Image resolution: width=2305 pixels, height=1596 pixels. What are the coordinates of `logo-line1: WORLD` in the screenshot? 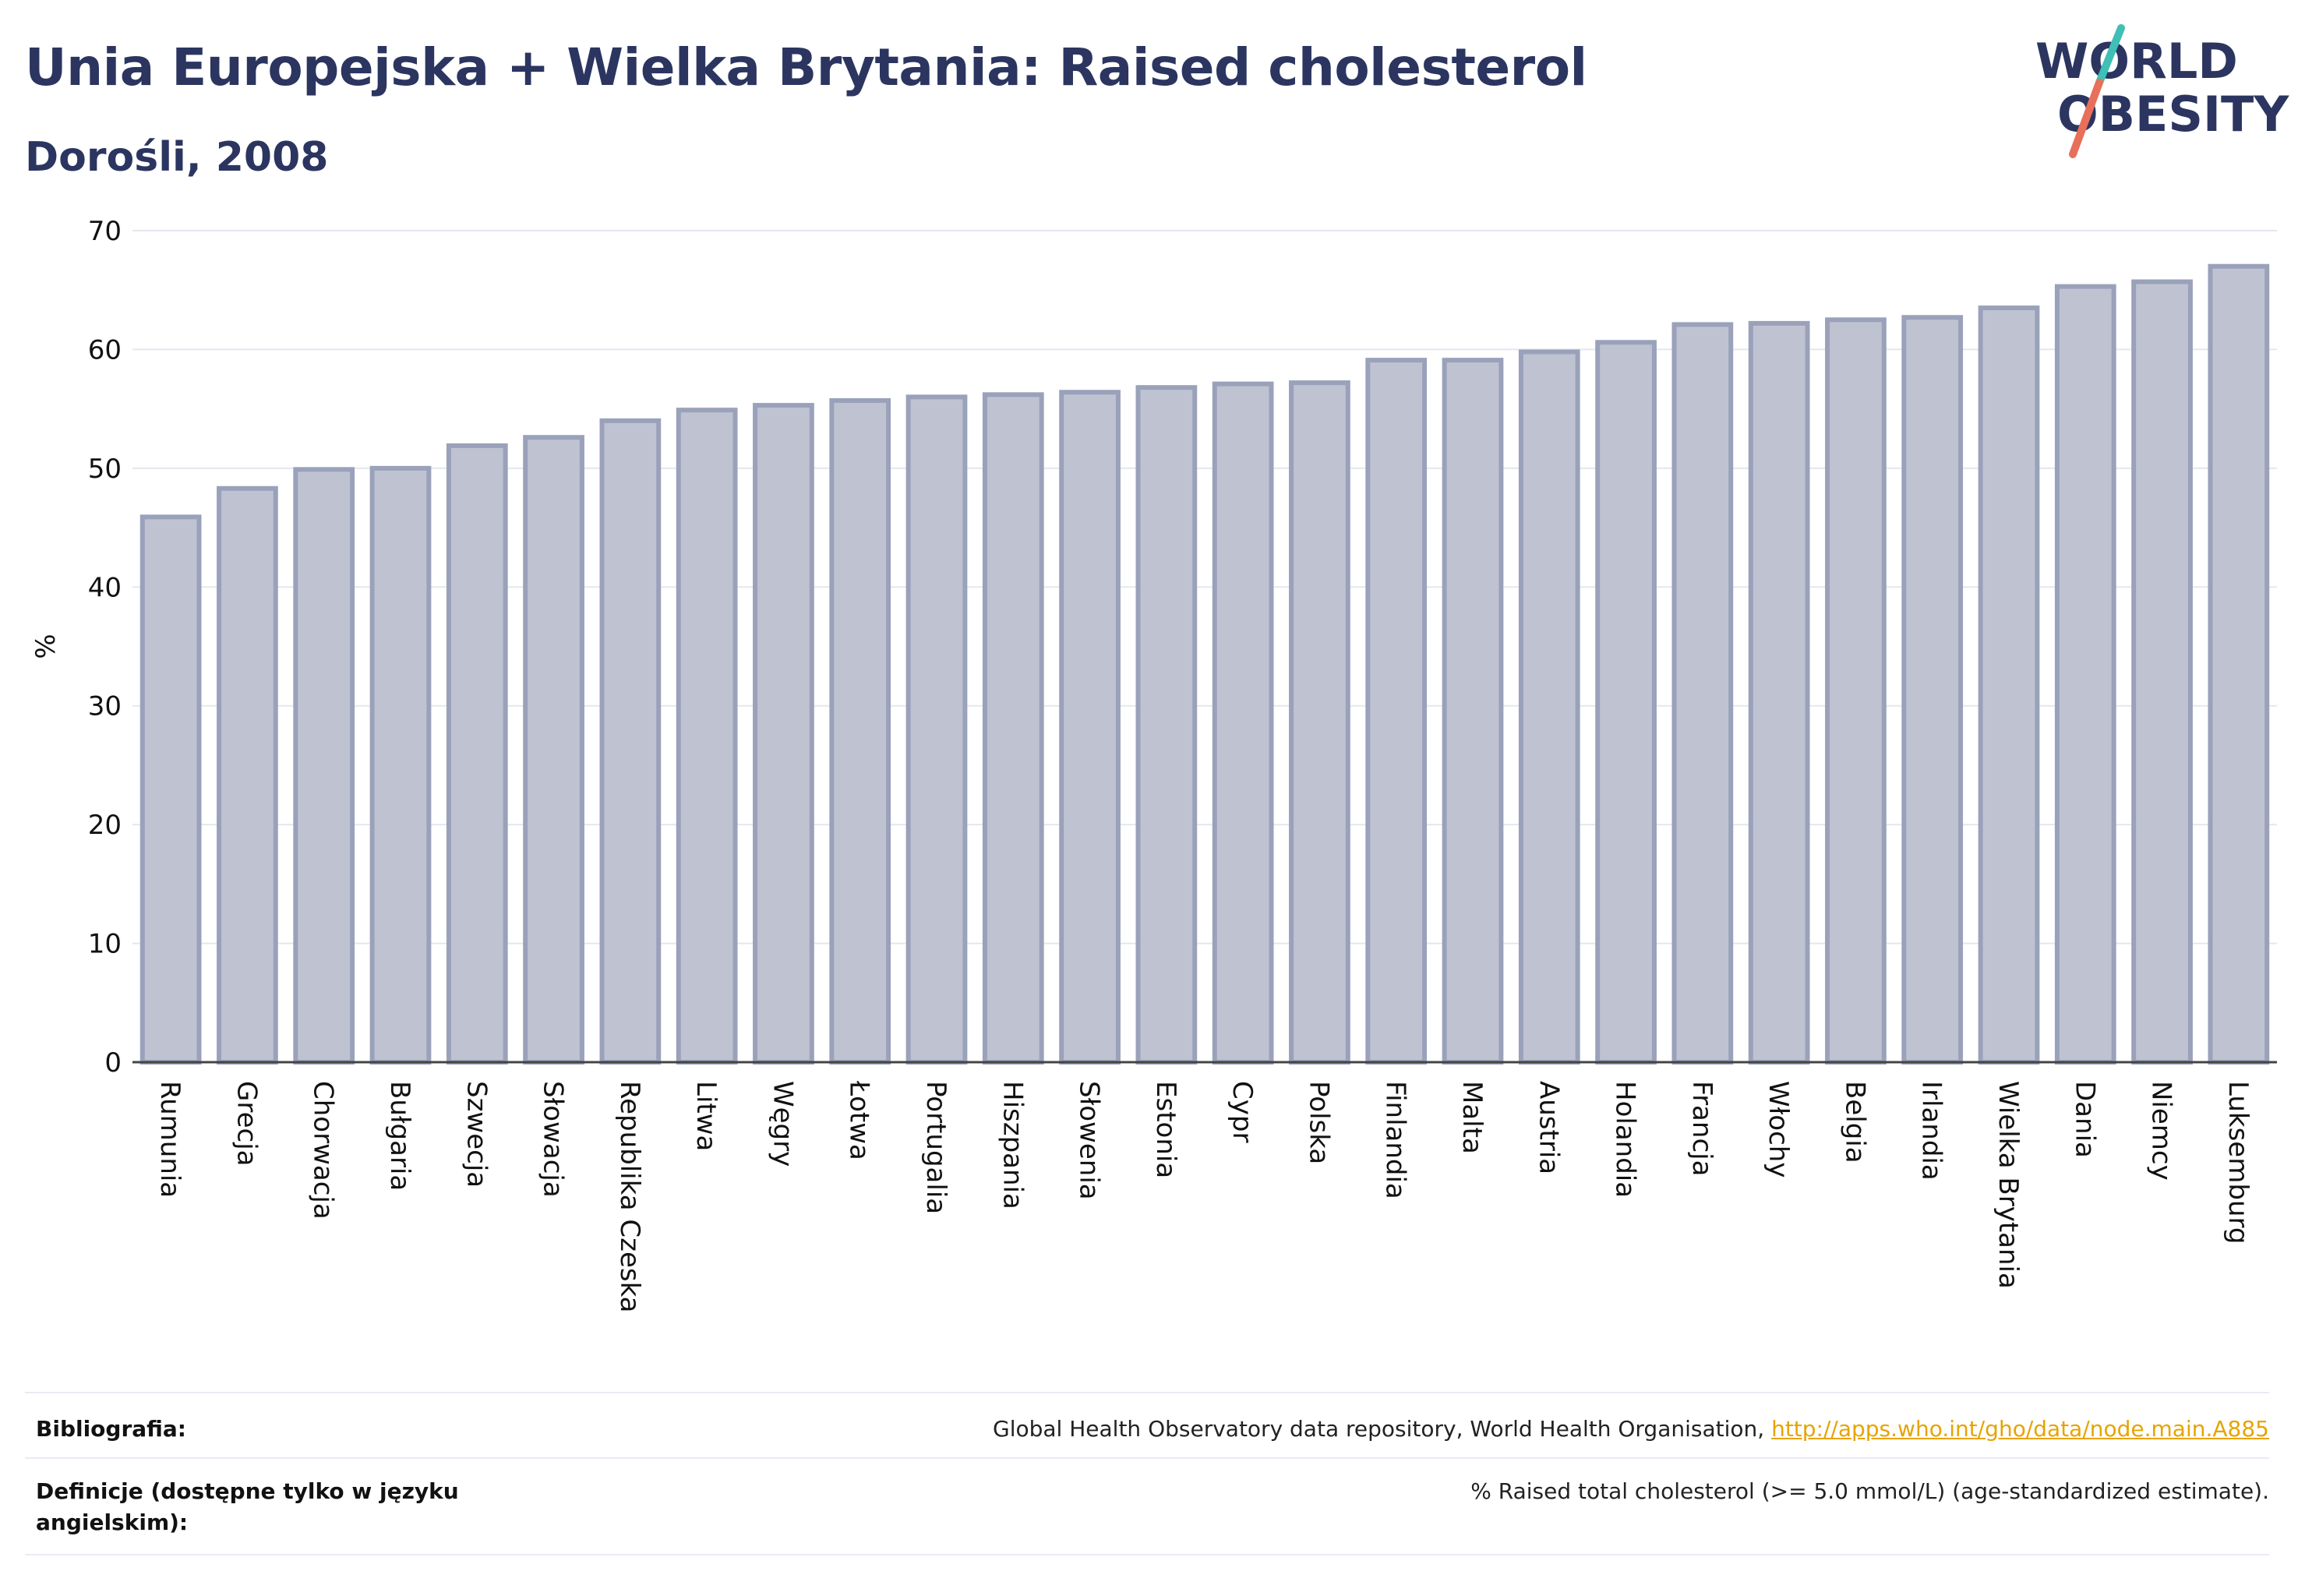 It's located at (2136, 61).